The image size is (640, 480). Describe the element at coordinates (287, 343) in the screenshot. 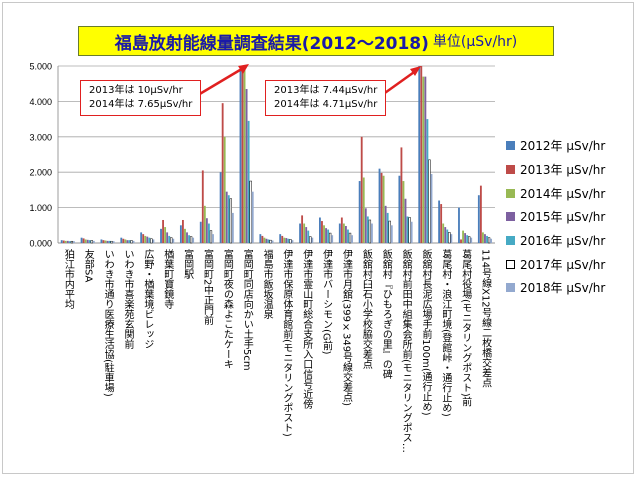

I see `x-tick-label: 伊達市保原体育館前(モニタリングポスト)` at that location.